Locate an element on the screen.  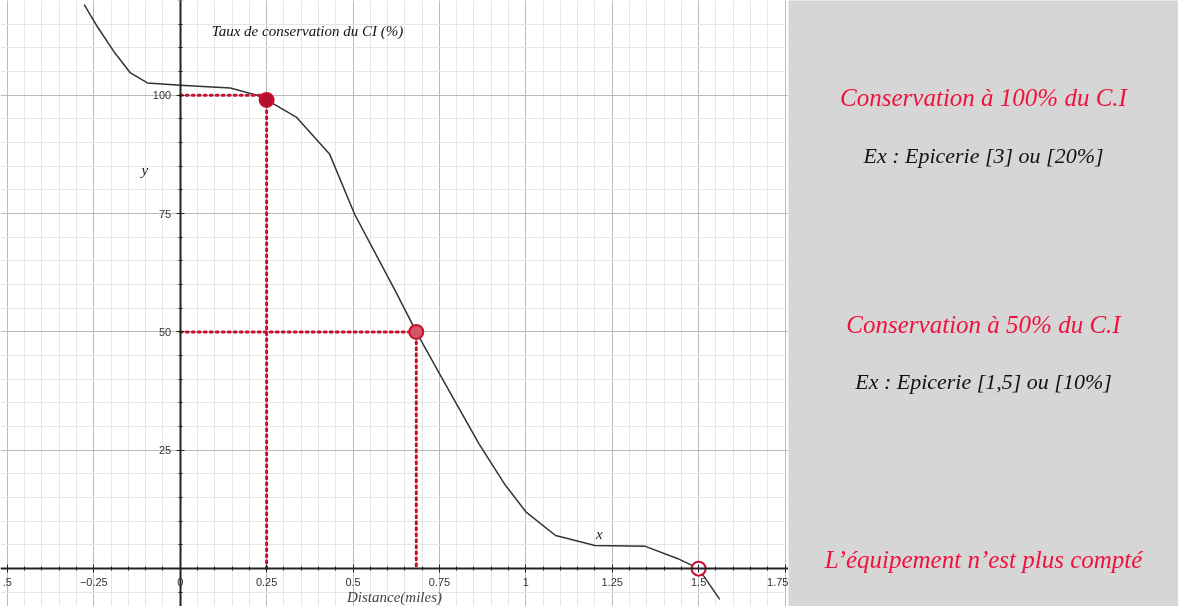
x-tick-label: 1 is located at coordinates (525, 581).